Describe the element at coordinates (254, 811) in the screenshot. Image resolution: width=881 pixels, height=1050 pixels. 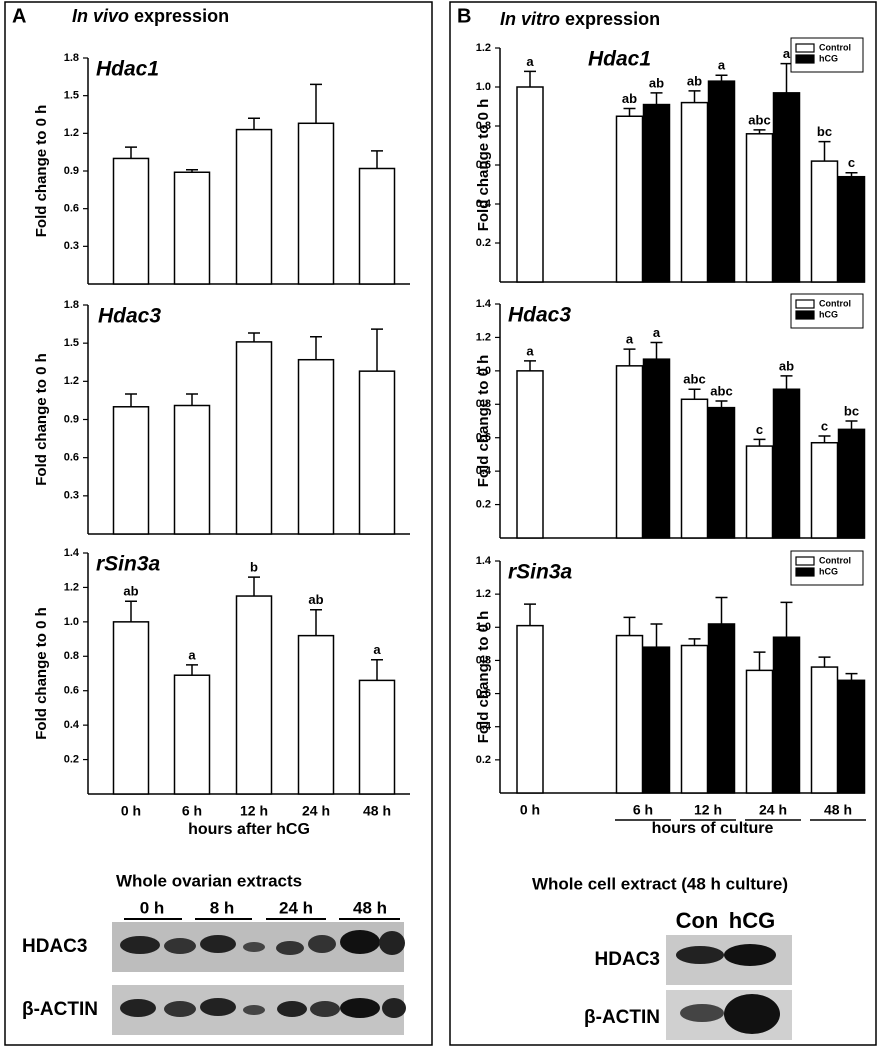
I see `x-tick-label: 12 h` at that location.